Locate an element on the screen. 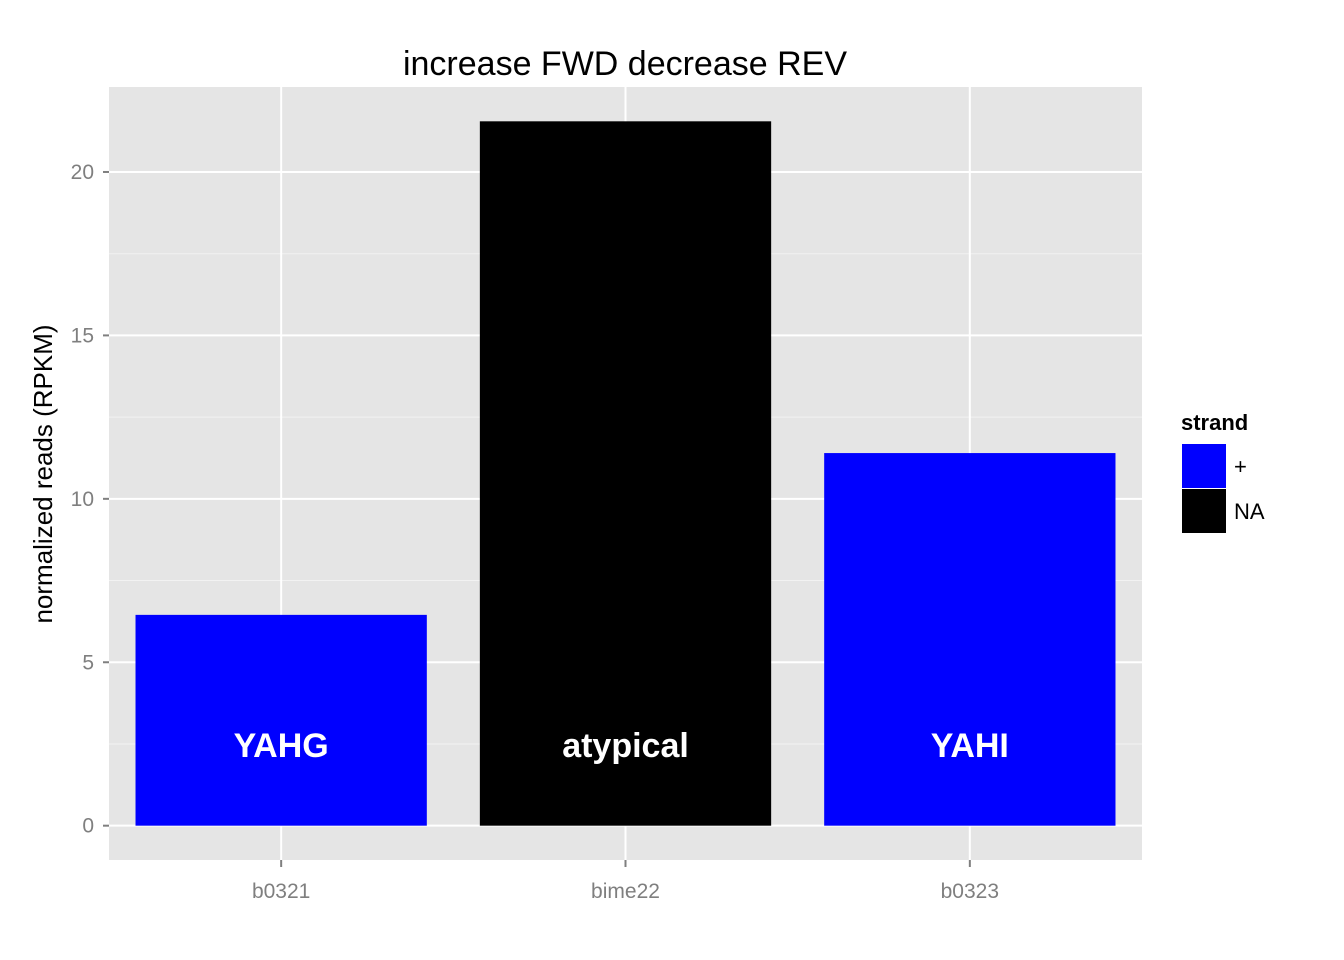 The width and height of the screenshot is (1344, 960). legend-entry-label: + is located at coordinates (1240, 466).